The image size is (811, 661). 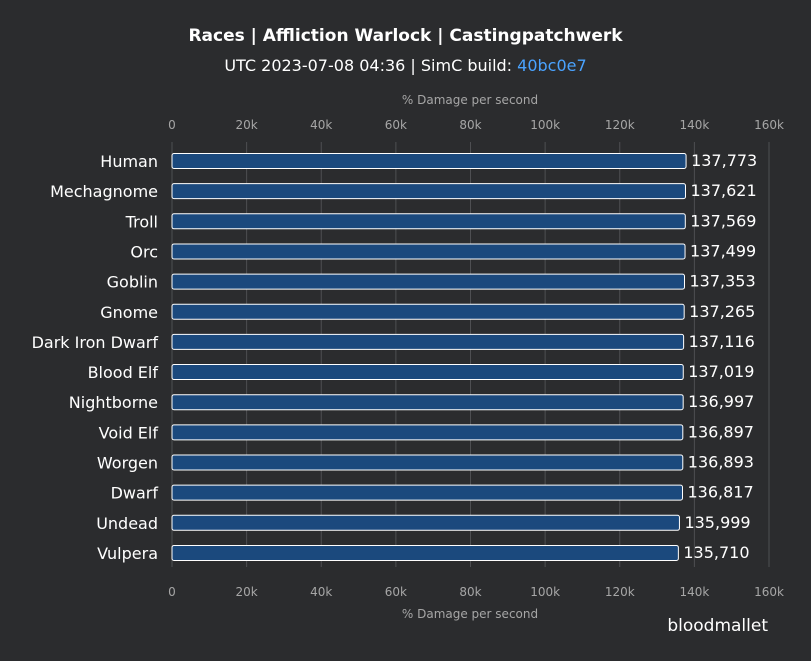 I want to click on bottom-tick-label: 100k, so click(x=545, y=592).